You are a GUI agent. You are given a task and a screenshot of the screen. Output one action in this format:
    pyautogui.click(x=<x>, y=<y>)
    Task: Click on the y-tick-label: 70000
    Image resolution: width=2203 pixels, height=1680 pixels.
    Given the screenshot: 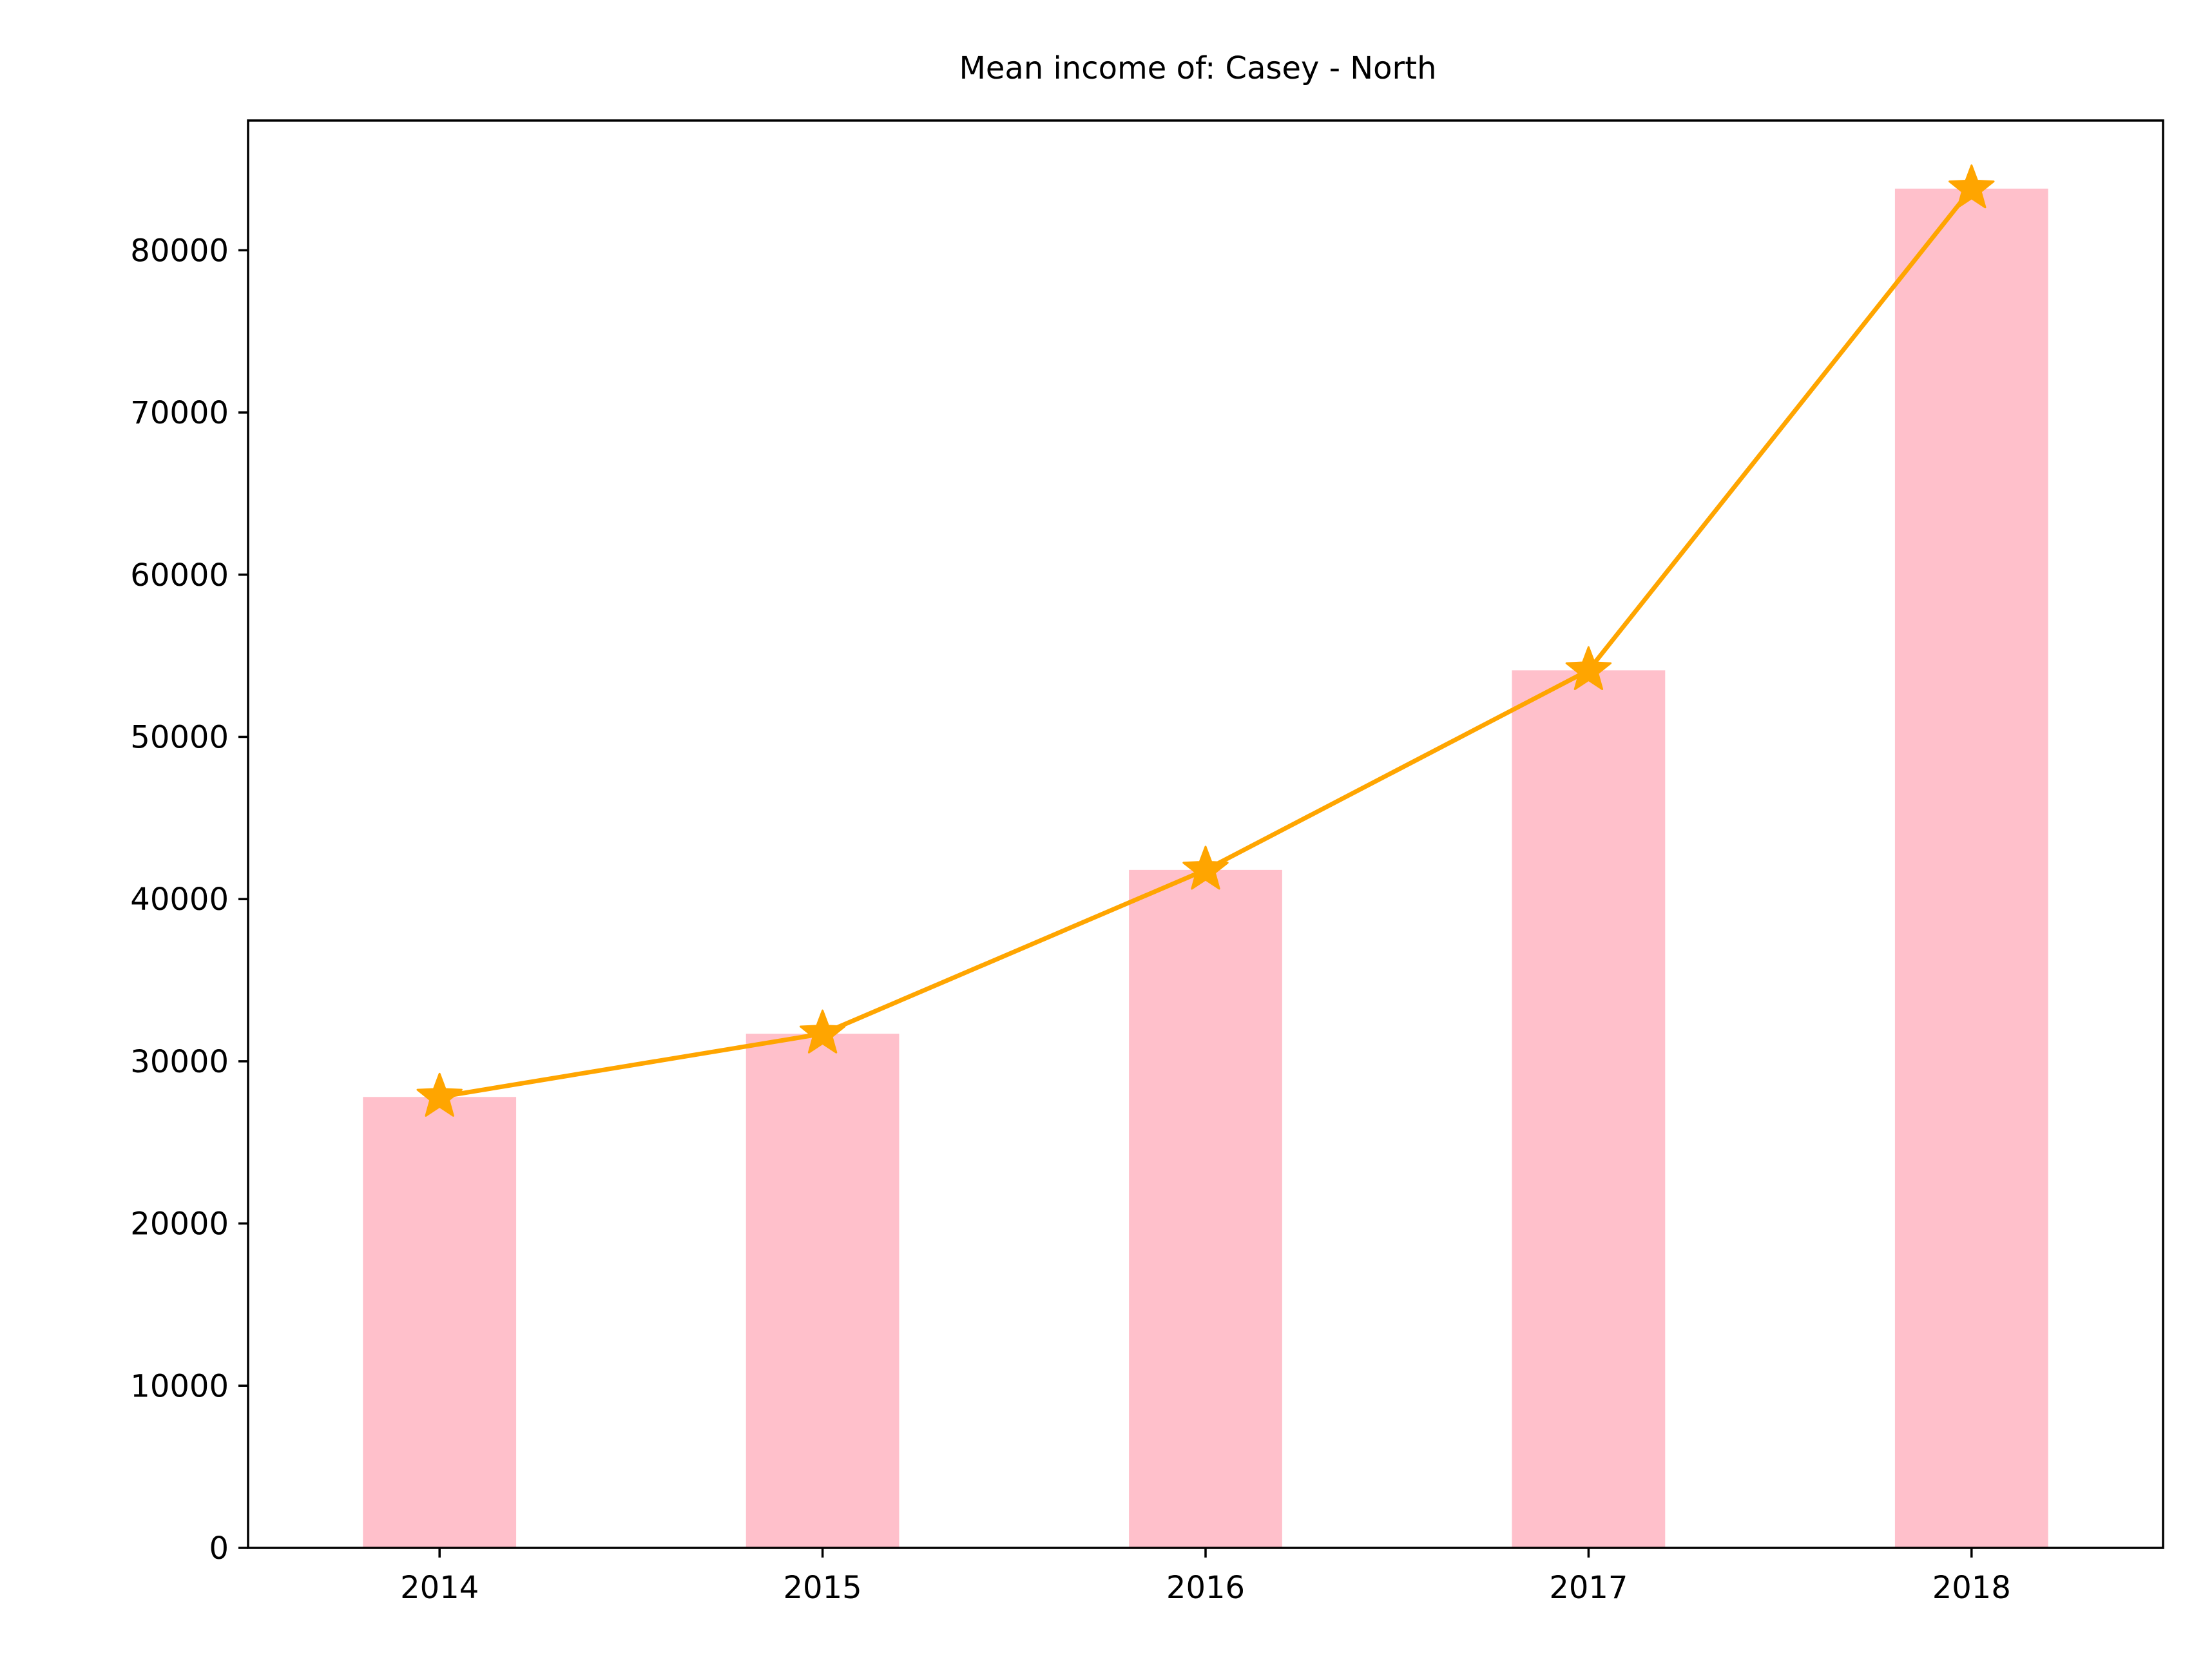 What is the action you would take?
    pyautogui.click(x=179, y=413)
    